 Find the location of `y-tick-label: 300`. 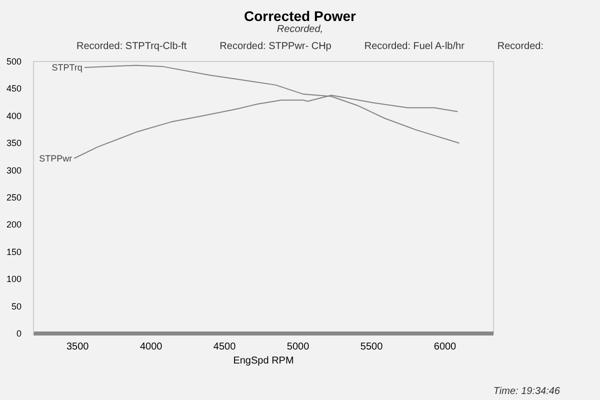

y-tick-label: 300 is located at coordinates (14, 170).